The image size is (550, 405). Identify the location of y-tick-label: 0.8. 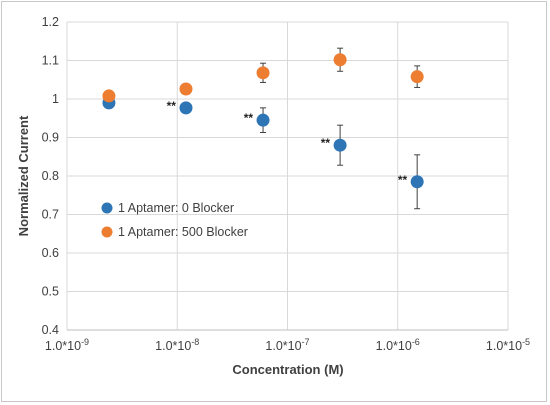
(50, 176).